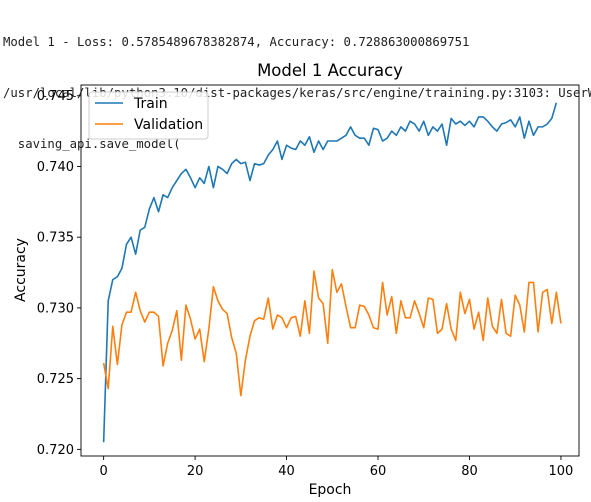 This screenshot has height=502, width=591. What do you see at coordinates (55, 238) in the screenshot?
I see `y-tick-label: 0.735` at bounding box center [55, 238].